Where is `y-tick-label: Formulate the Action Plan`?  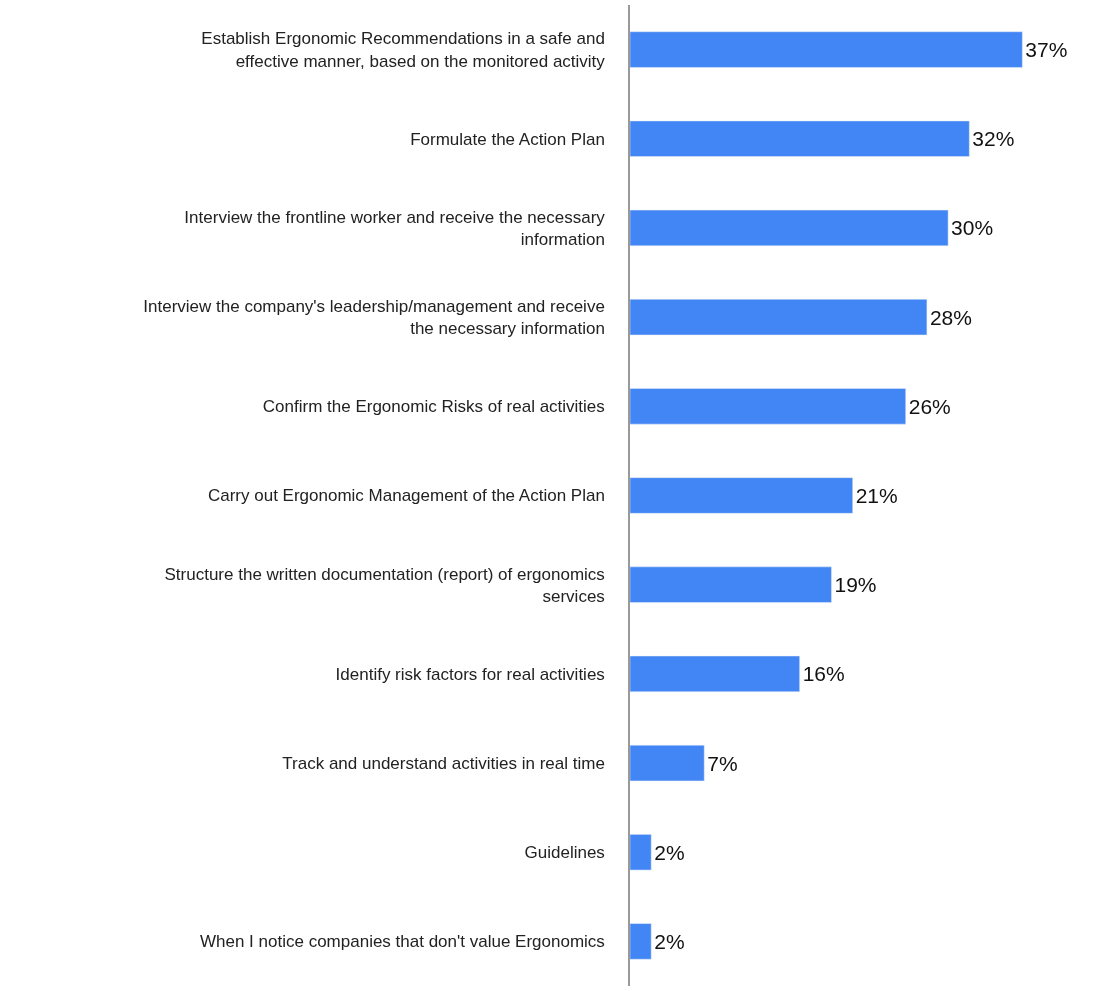 y-tick-label: Formulate the Action Plan is located at coordinates (507, 139).